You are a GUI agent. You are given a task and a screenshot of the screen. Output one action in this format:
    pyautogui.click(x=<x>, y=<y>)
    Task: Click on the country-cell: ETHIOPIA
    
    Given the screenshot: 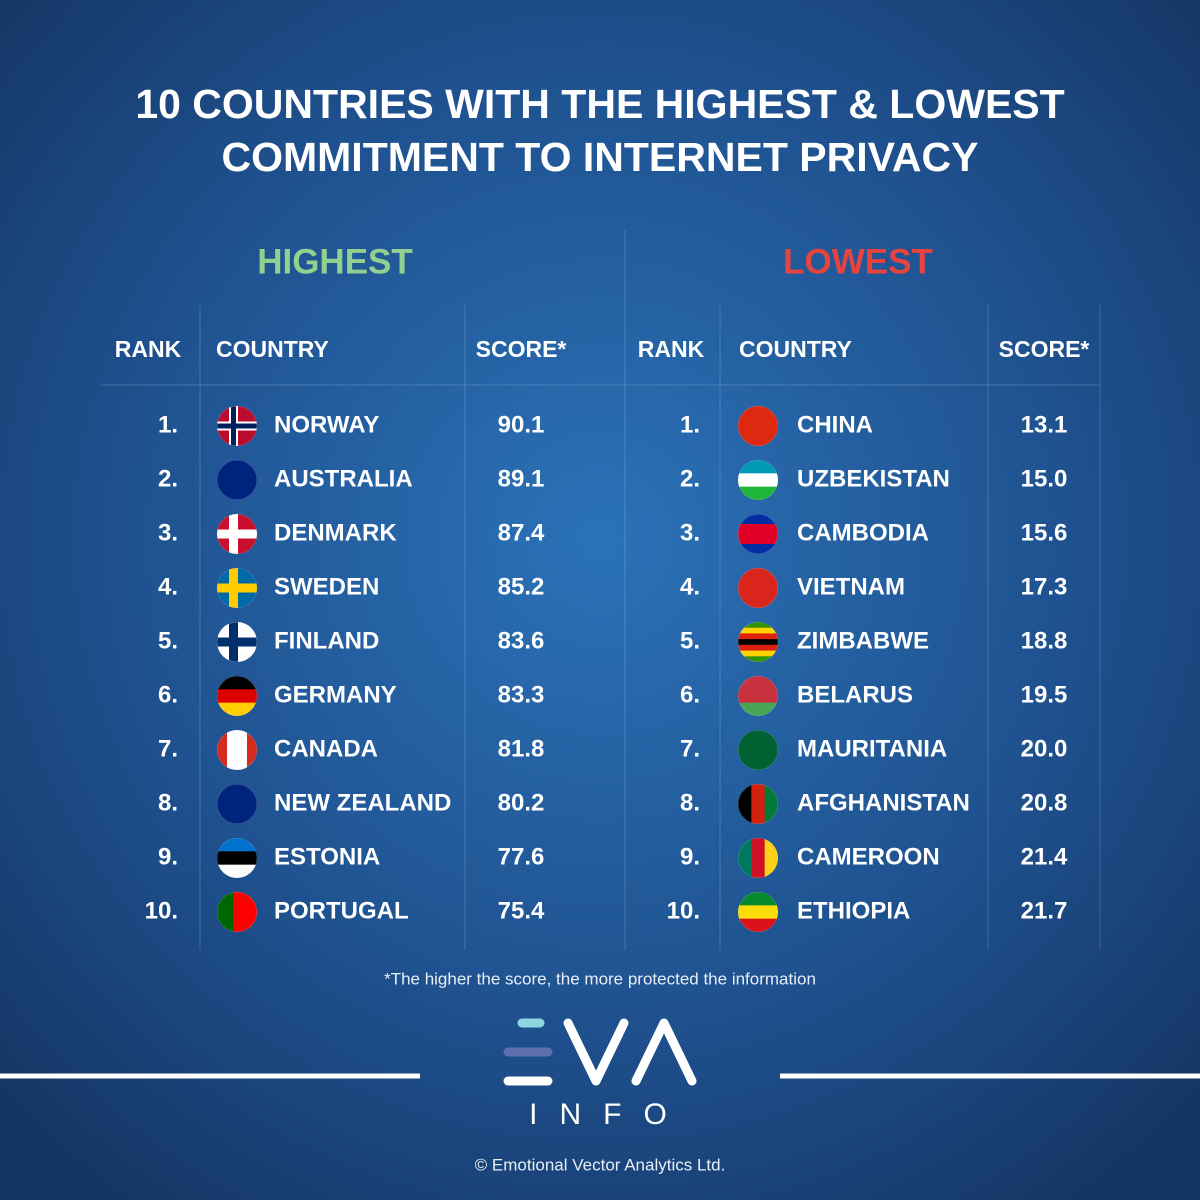 What is the action you would take?
    pyautogui.click(x=853, y=910)
    